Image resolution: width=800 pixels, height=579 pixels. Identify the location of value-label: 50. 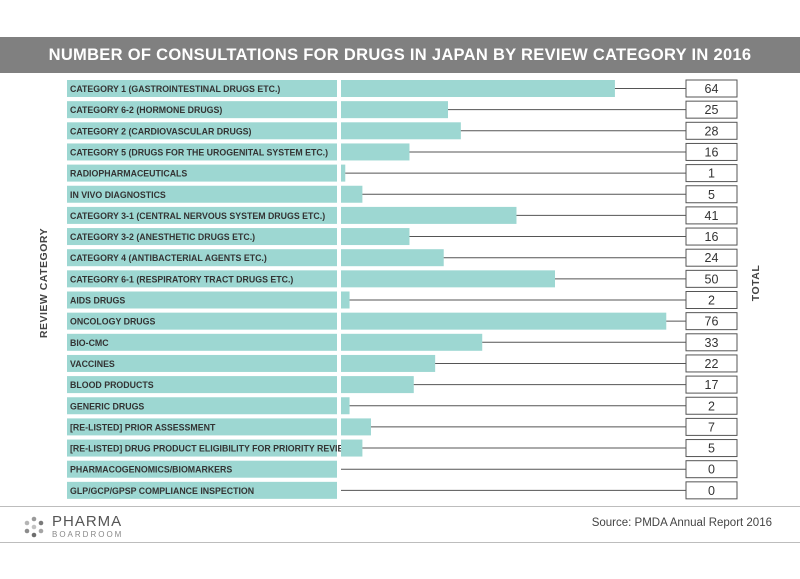
(712, 279).